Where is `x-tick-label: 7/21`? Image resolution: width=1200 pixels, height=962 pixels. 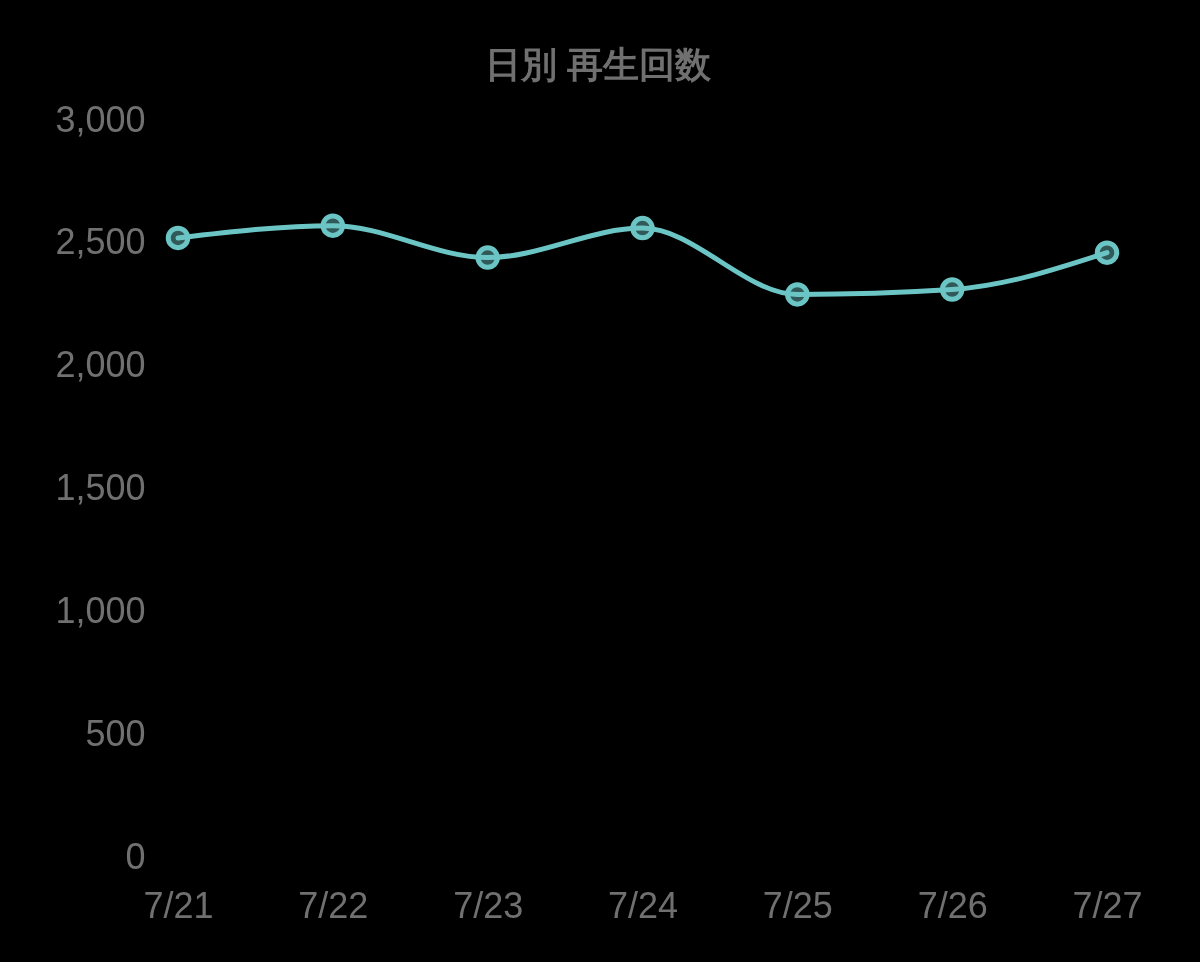 x-tick-label: 7/21 is located at coordinates (178, 905).